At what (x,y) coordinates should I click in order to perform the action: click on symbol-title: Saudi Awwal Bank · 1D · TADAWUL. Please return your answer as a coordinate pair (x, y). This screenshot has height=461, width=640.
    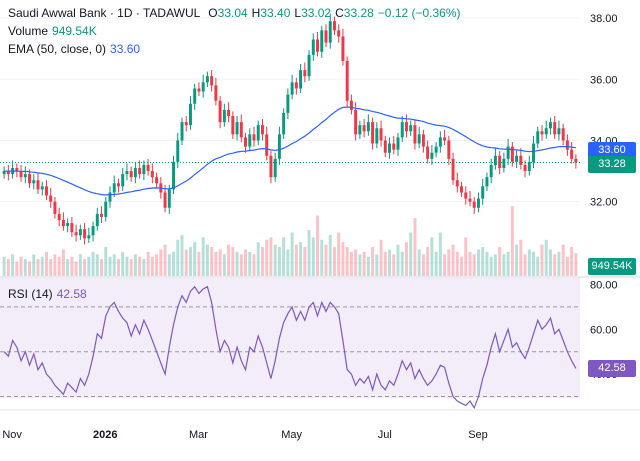
    Looking at the image, I should click on (104, 13).